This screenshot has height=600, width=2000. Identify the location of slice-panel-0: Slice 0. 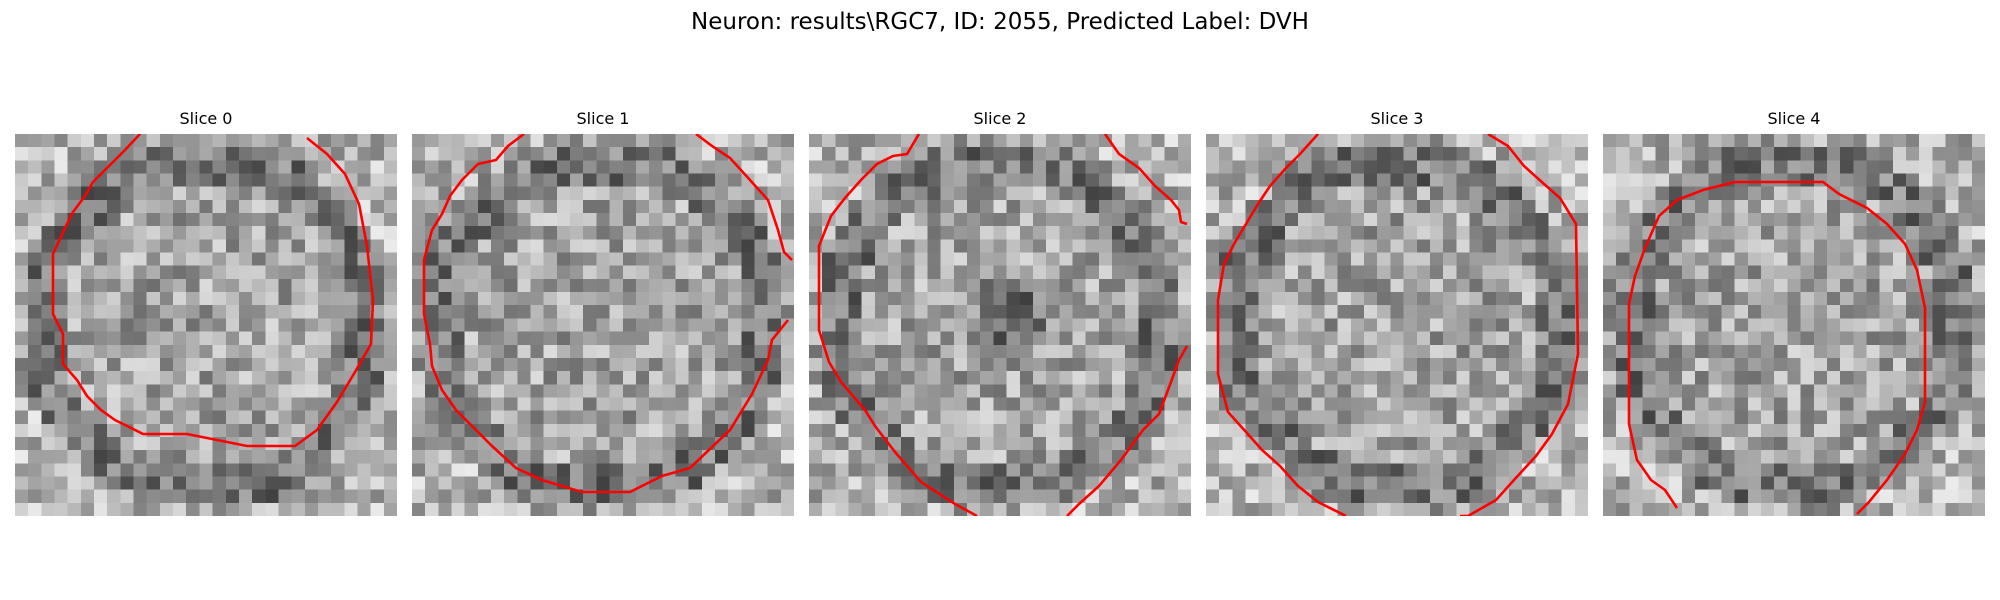
(206, 314).